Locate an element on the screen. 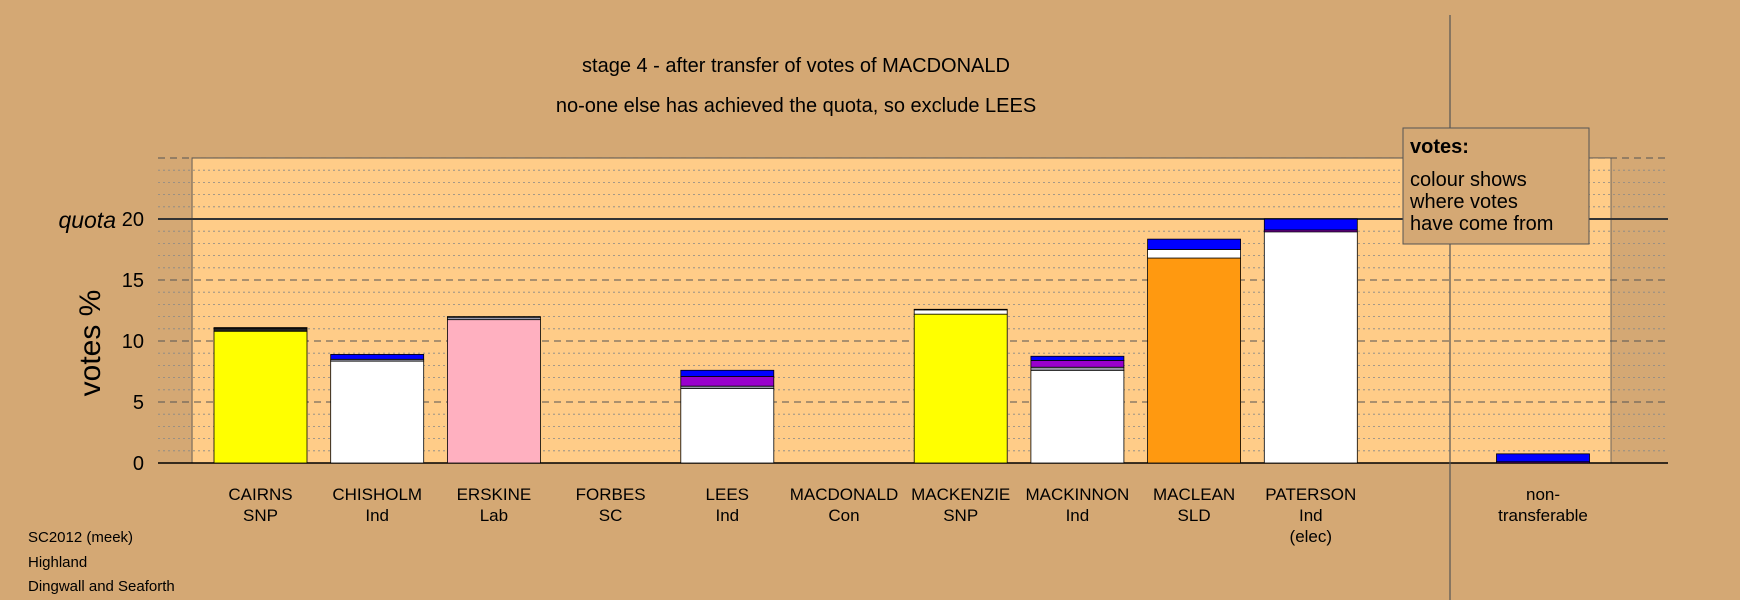  footer-method: SC2012 (meek) is located at coordinates (80, 537).